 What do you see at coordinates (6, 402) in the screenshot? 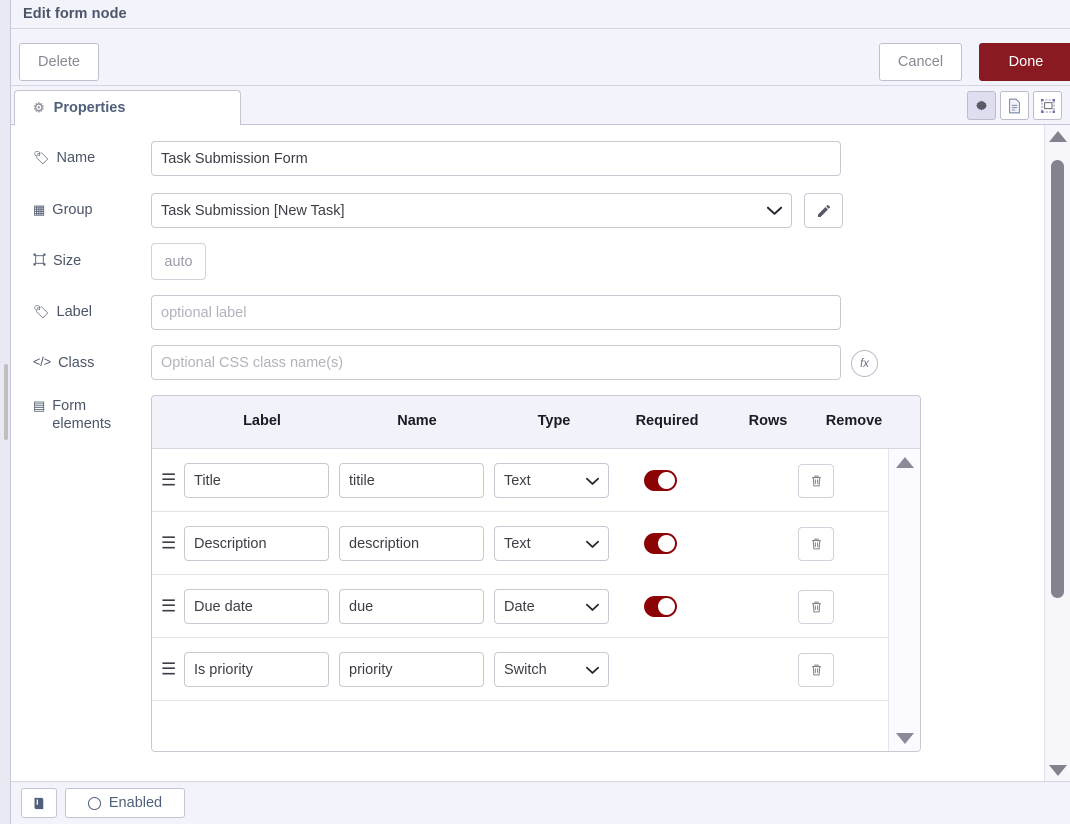
I see `panel-resize-handle` at bounding box center [6, 402].